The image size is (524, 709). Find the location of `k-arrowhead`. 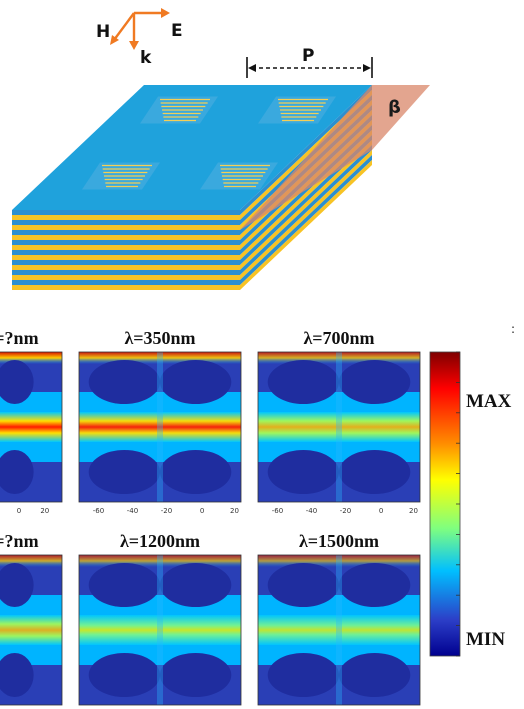

k-arrowhead is located at coordinates (134, 45).